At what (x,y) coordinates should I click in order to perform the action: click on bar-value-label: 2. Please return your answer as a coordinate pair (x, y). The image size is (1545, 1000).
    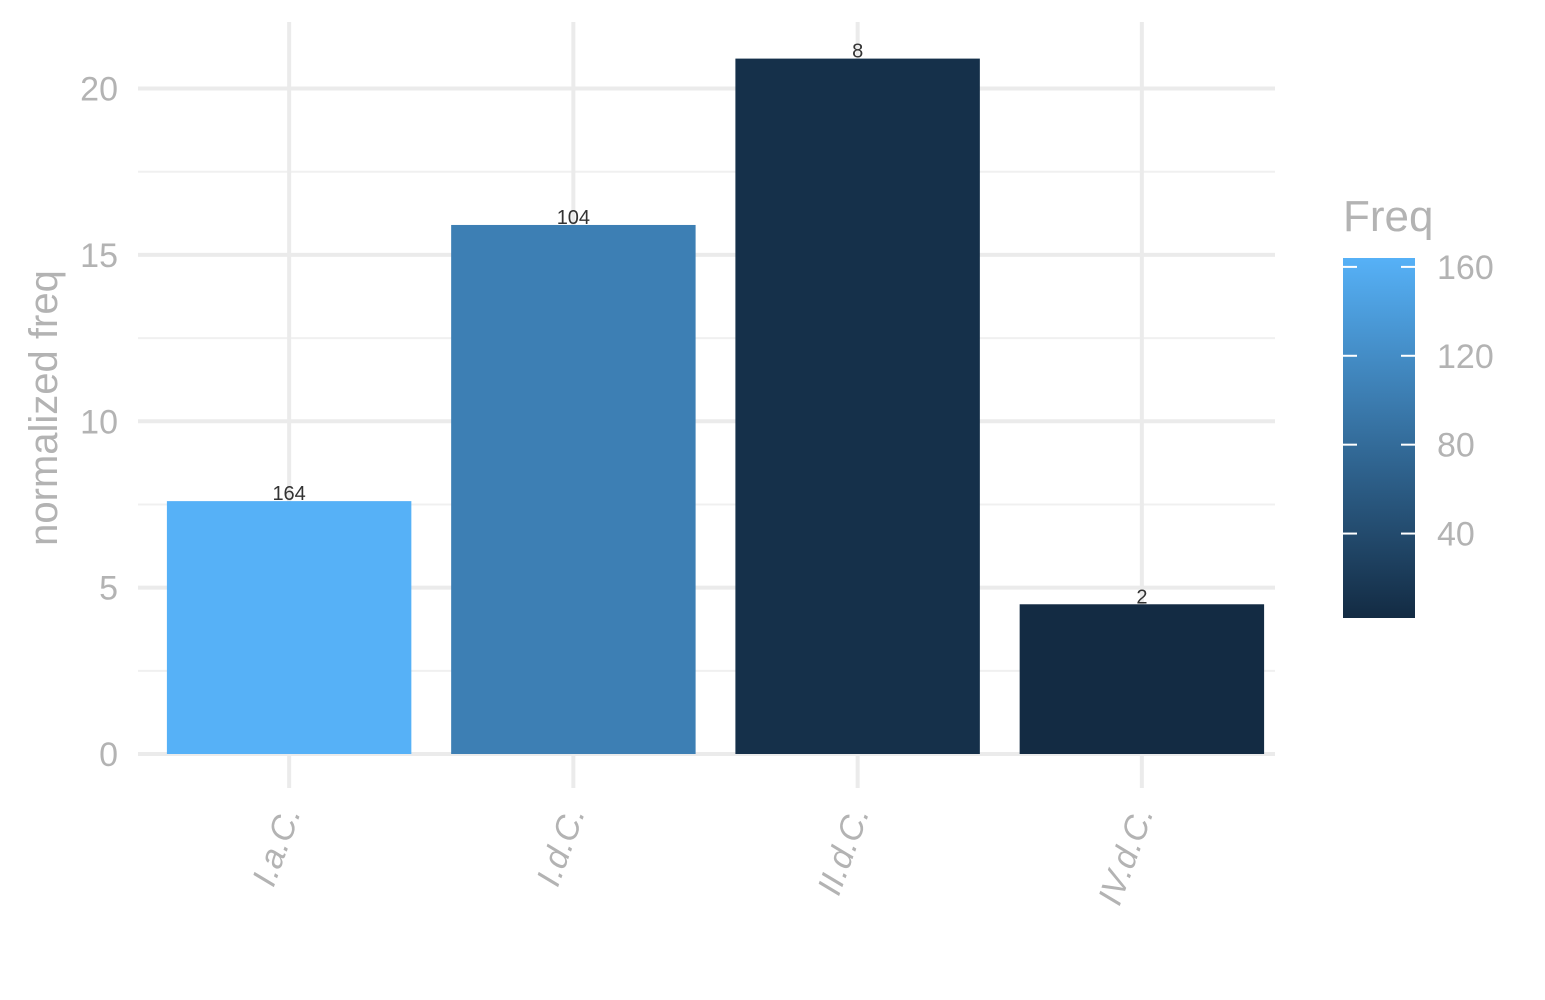
    Looking at the image, I should click on (1141, 597).